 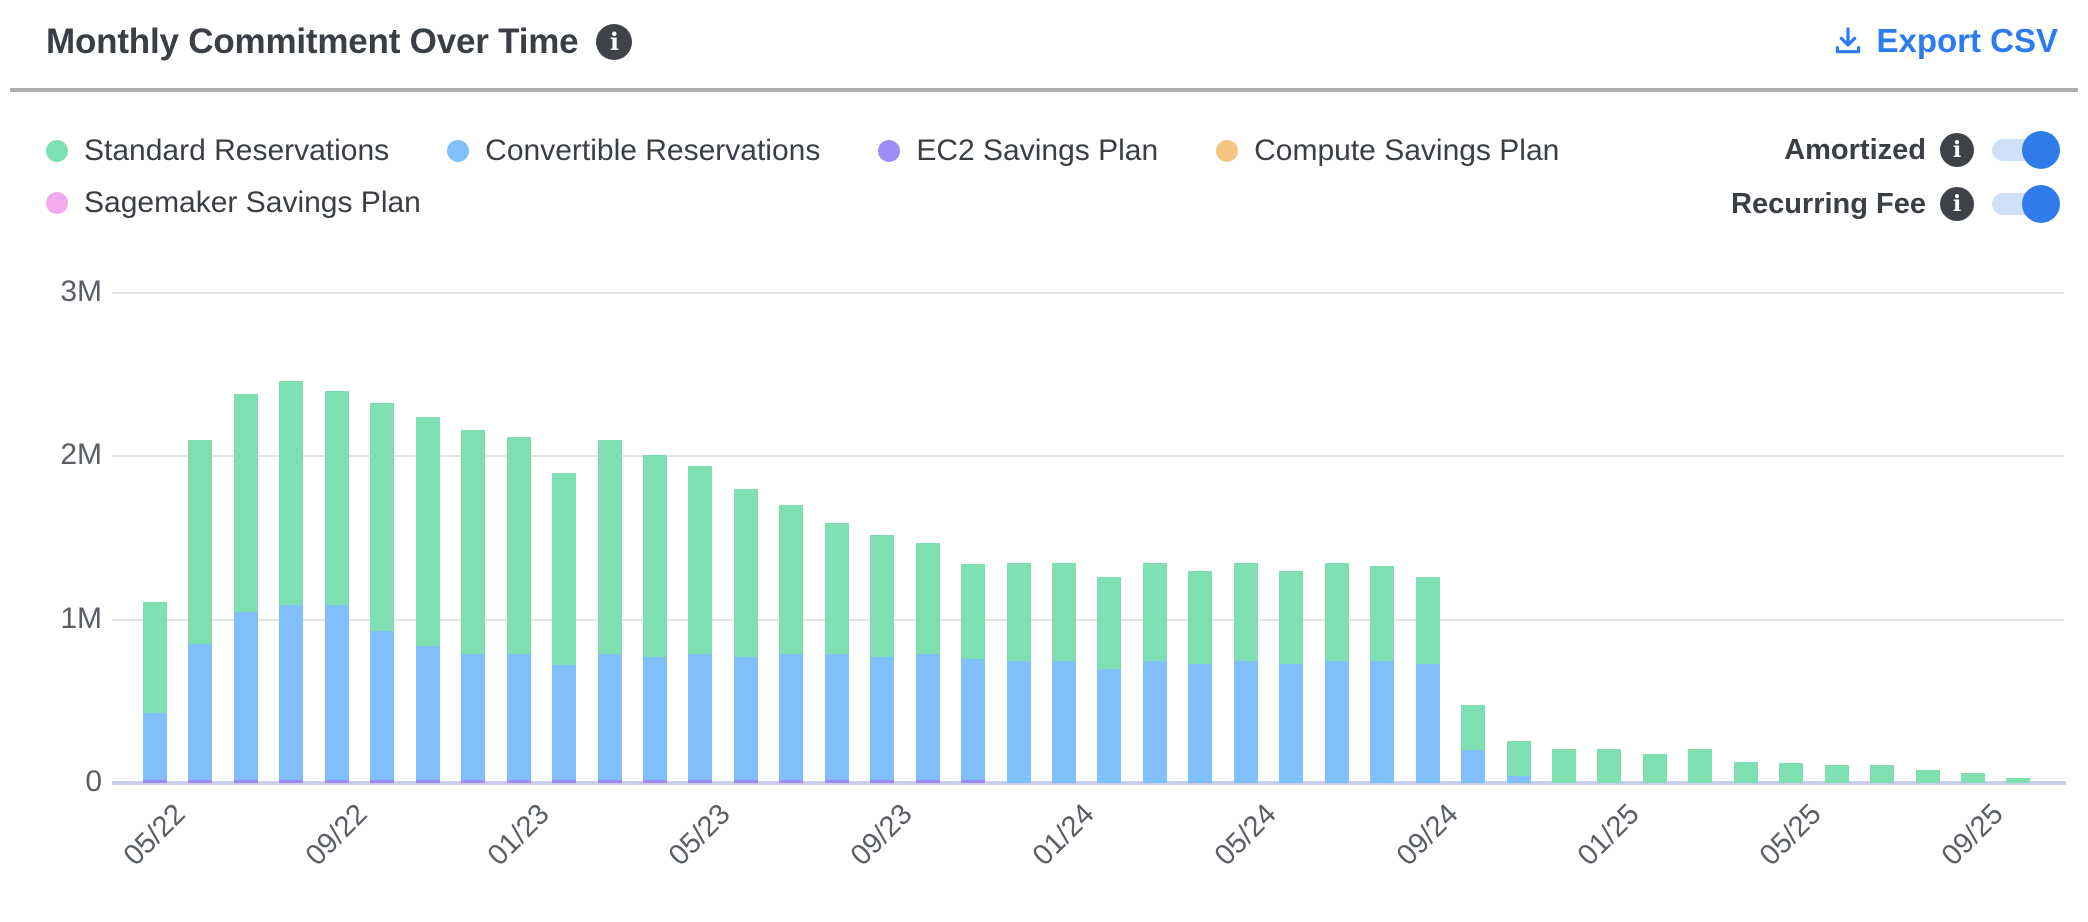 What do you see at coordinates (609, 781) in the screenshot?
I see `bar-03/23-EC2 Savings Plan` at bounding box center [609, 781].